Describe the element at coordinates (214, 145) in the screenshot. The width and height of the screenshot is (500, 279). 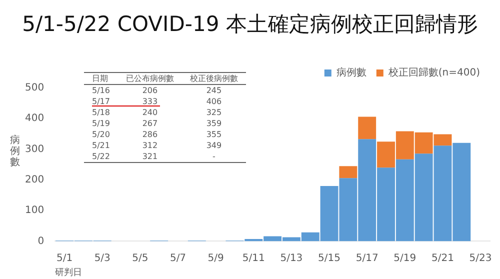
I see `annotation: 349` at that location.